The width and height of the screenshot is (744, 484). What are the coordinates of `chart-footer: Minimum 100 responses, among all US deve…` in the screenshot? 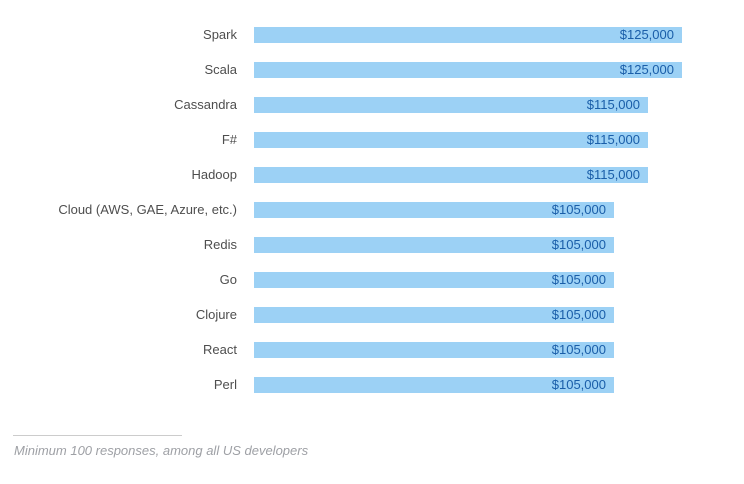 It's located at (372, 446).